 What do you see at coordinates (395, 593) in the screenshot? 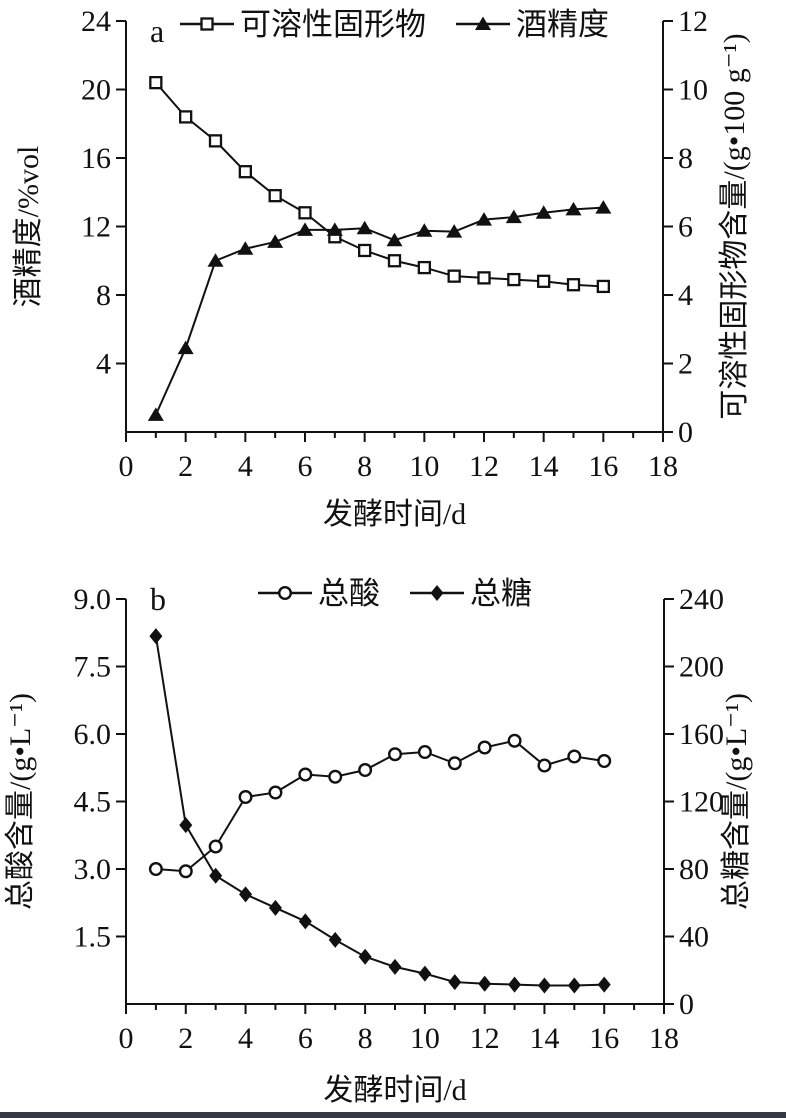
I see `legend: 总酸 总糖` at bounding box center [395, 593].